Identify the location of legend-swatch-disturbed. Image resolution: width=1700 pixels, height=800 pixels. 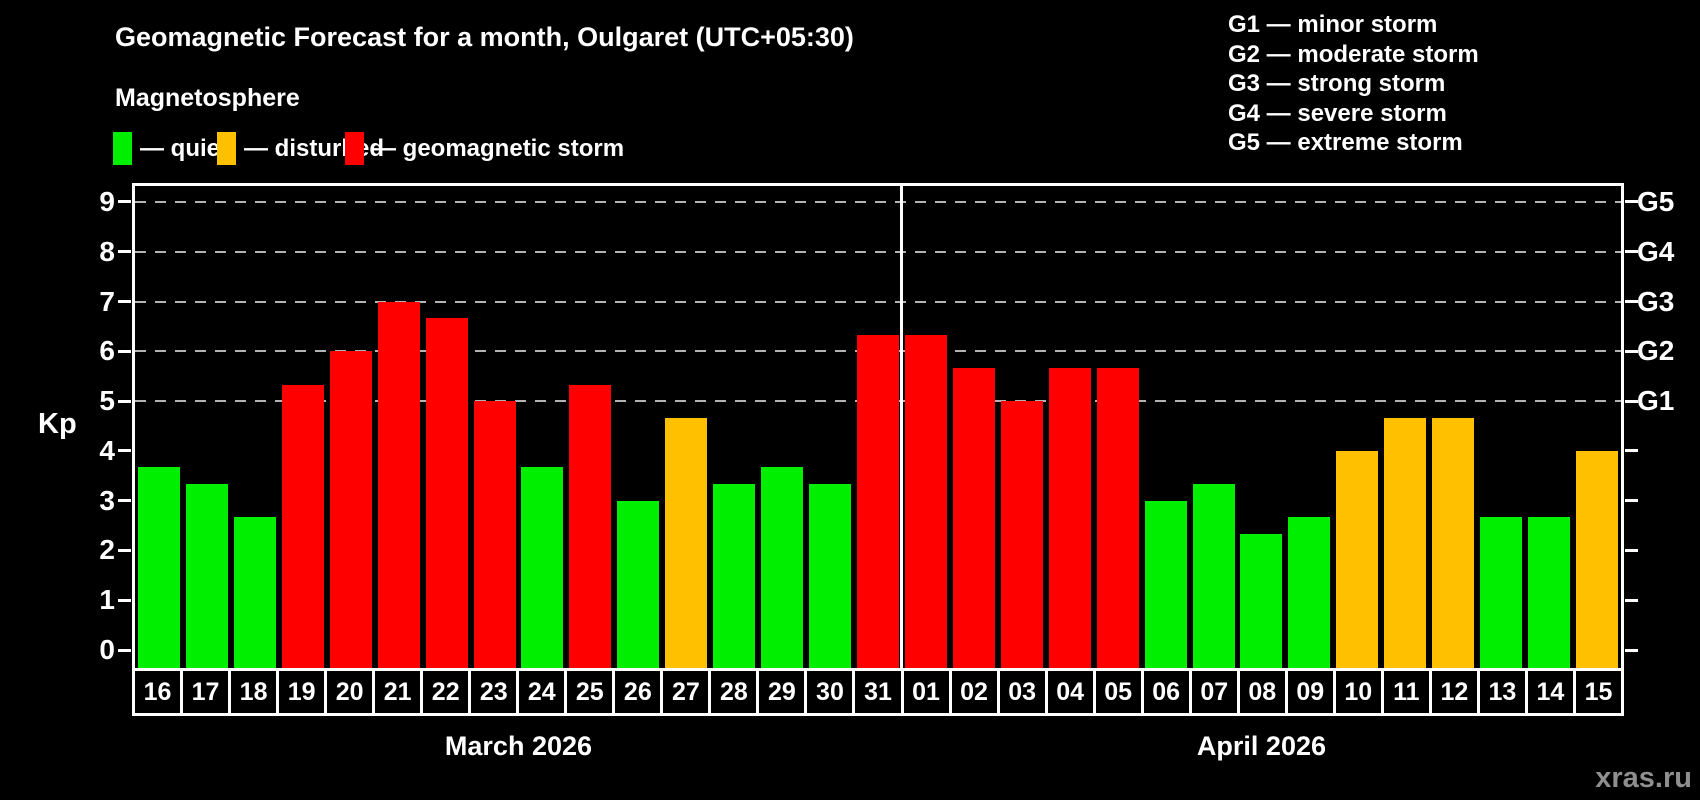
(226, 148).